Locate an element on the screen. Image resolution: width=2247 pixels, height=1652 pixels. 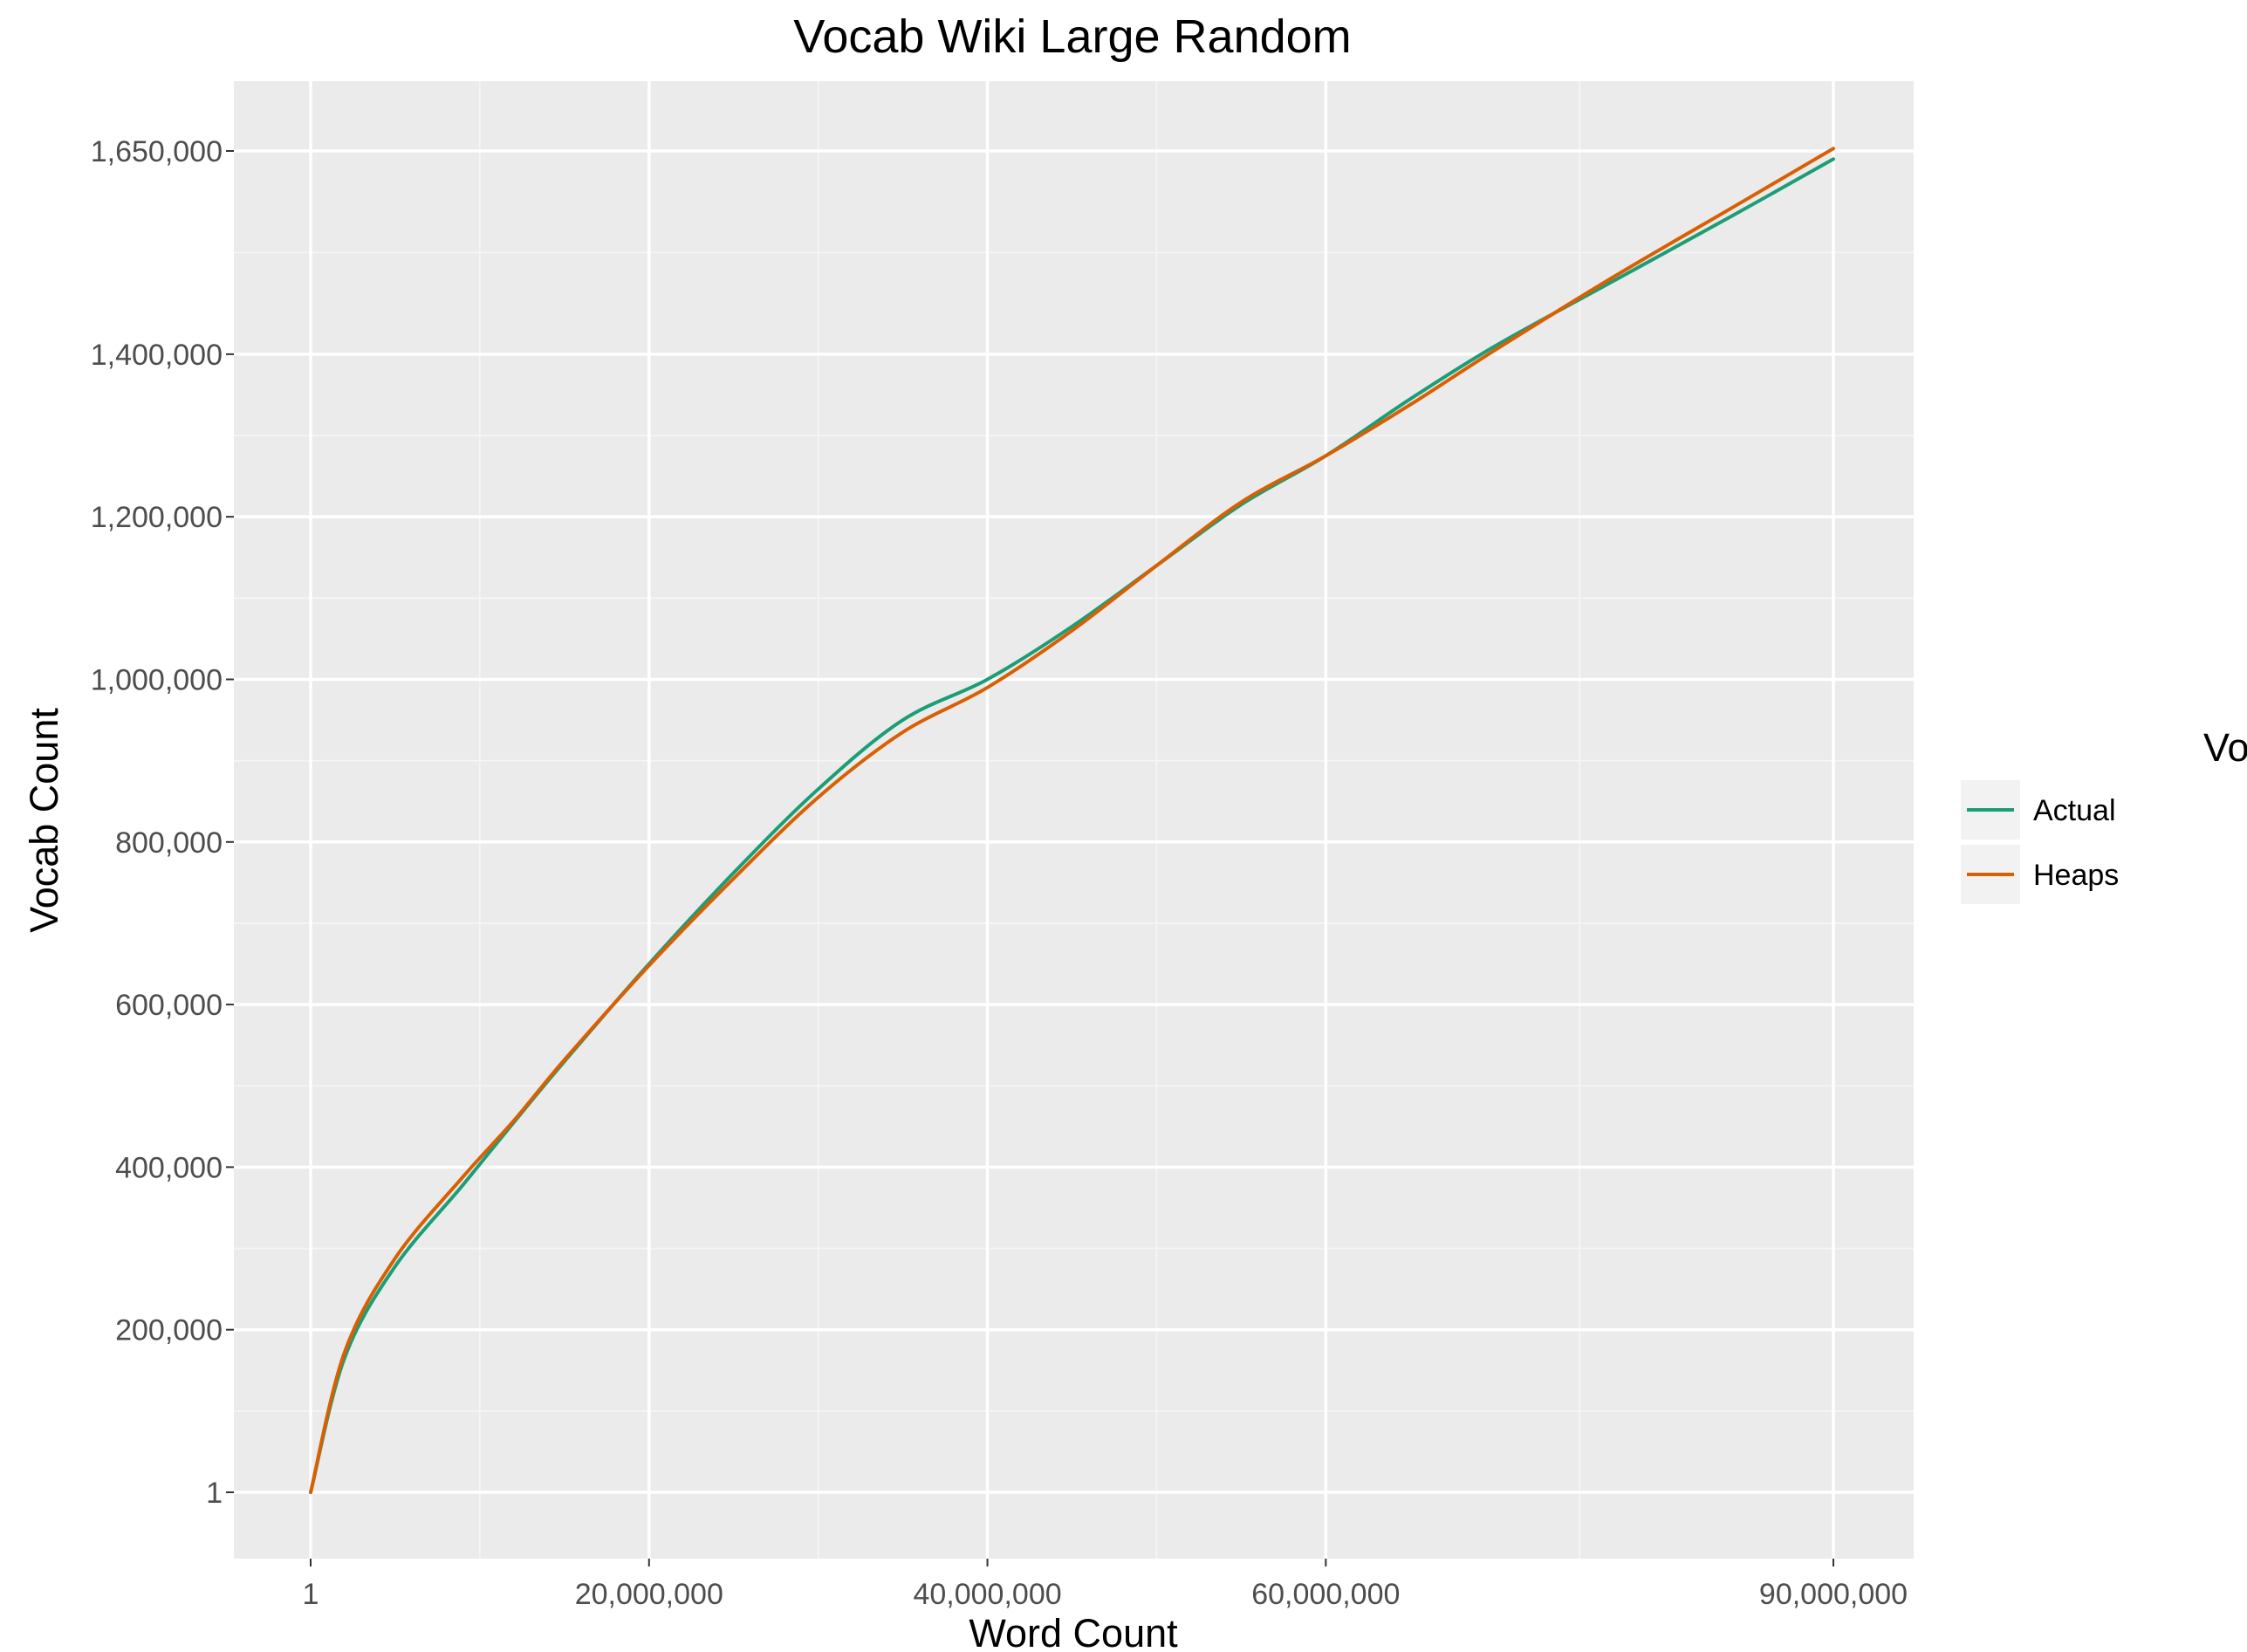
legend-item-actual: Actual is located at coordinates (2039, 810).